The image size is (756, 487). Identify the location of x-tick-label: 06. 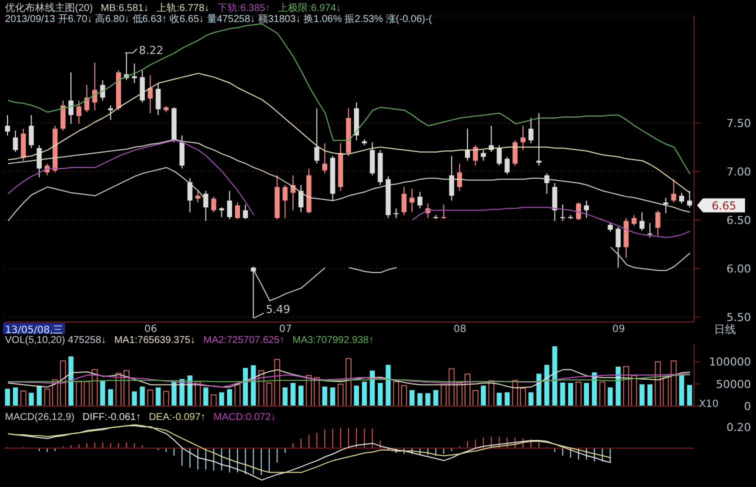
(151, 329).